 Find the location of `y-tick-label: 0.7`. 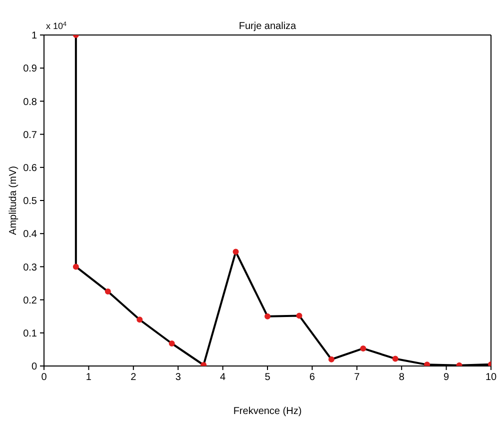

y-tick-label: 0.7 is located at coordinates (30, 135).